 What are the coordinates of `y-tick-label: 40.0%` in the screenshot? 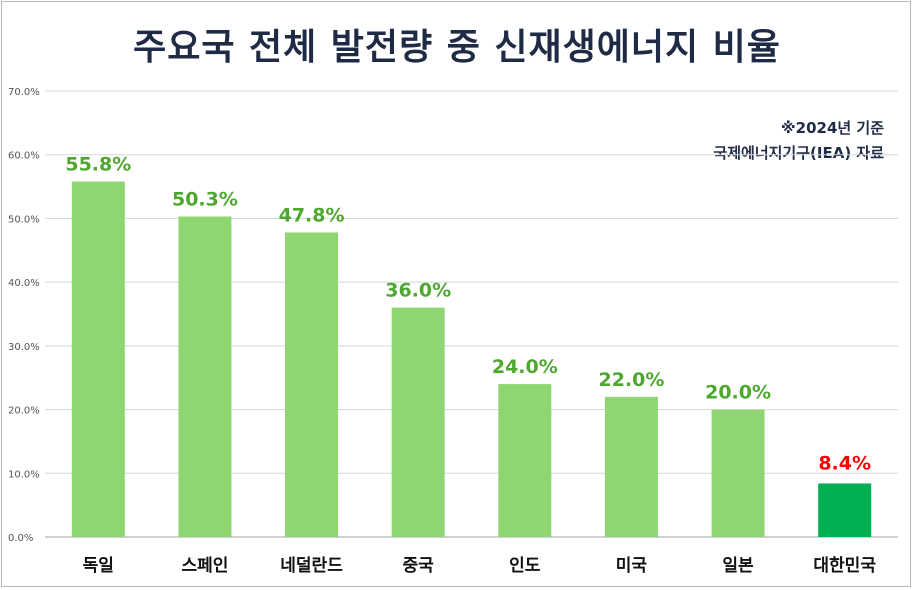 It's located at (24, 283).